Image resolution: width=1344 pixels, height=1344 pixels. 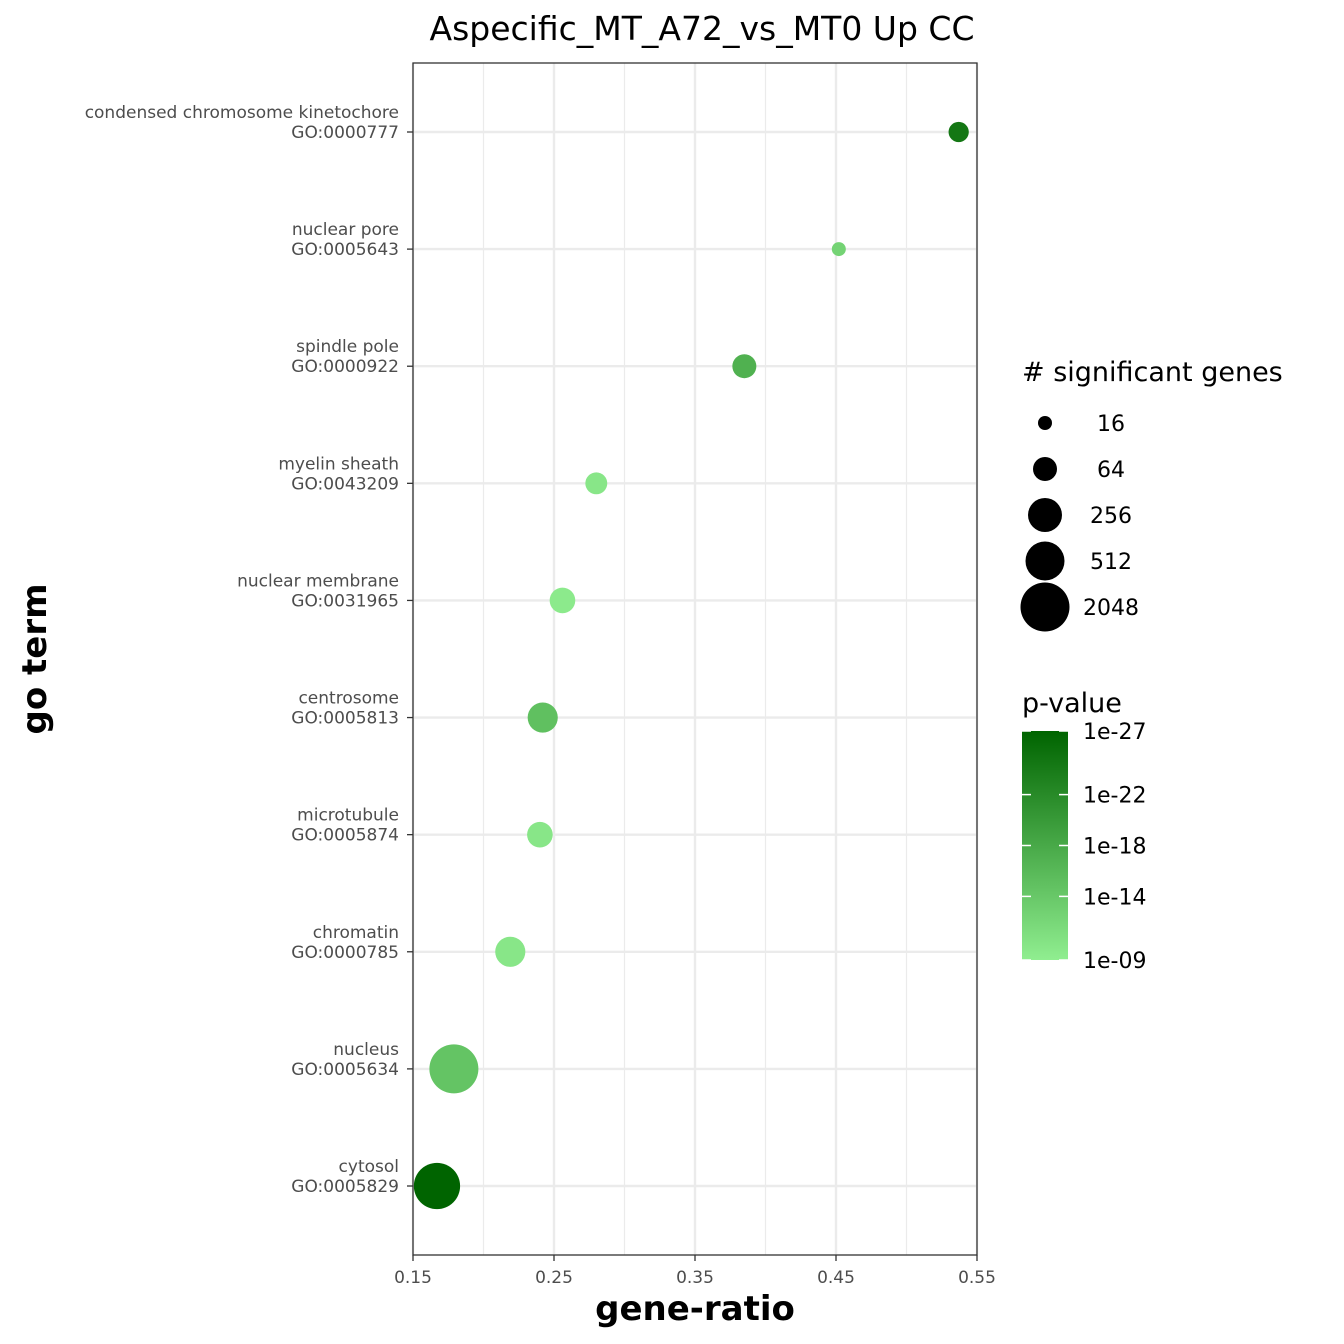 I want to click on y-tick-label-term: nuclear membrane, so click(x=318, y=581).